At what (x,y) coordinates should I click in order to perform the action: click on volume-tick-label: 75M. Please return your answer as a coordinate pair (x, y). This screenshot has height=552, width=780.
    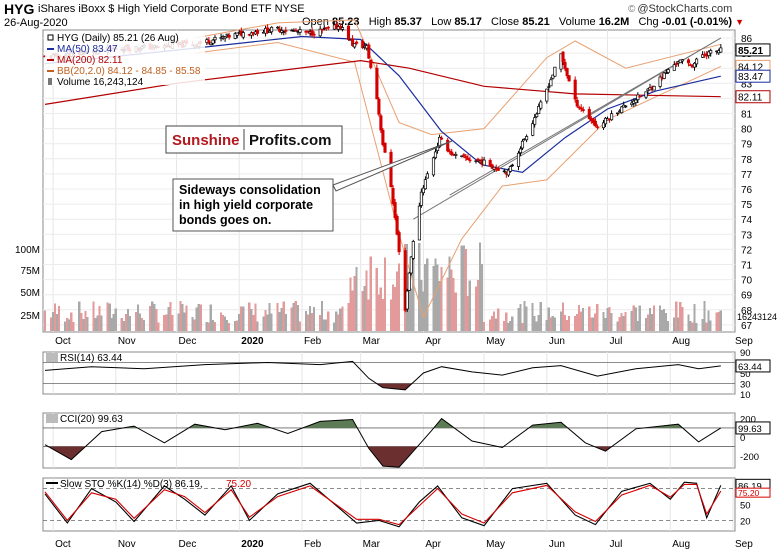
    Looking at the image, I should click on (30, 271).